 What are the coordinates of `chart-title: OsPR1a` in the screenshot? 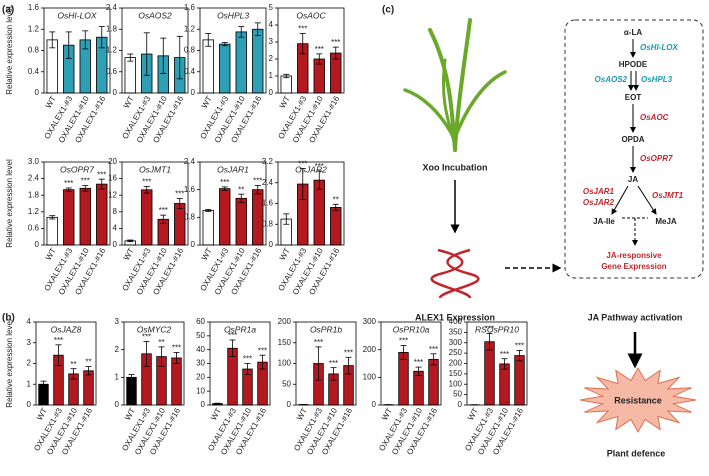 It's located at (240, 329).